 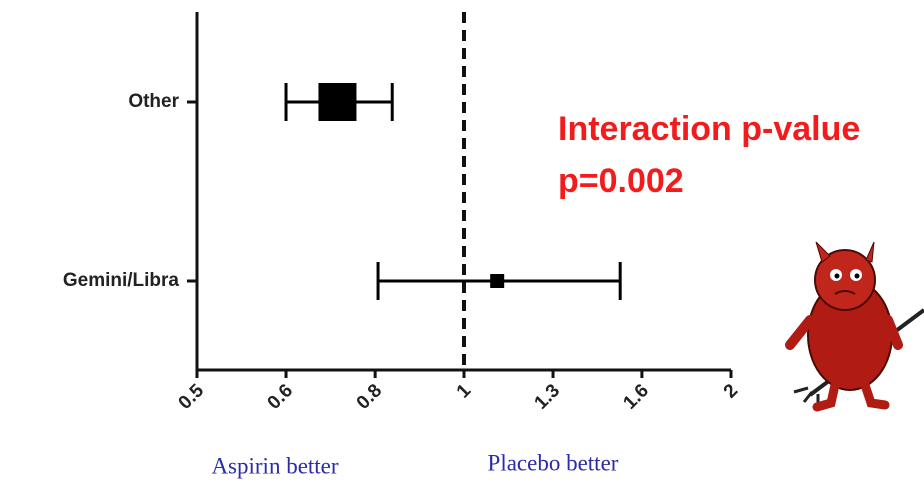 What do you see at coordinates (281, 397) in the screenshot?
I see `x-tick-label: 0.6` at bounding box center [281, 397].